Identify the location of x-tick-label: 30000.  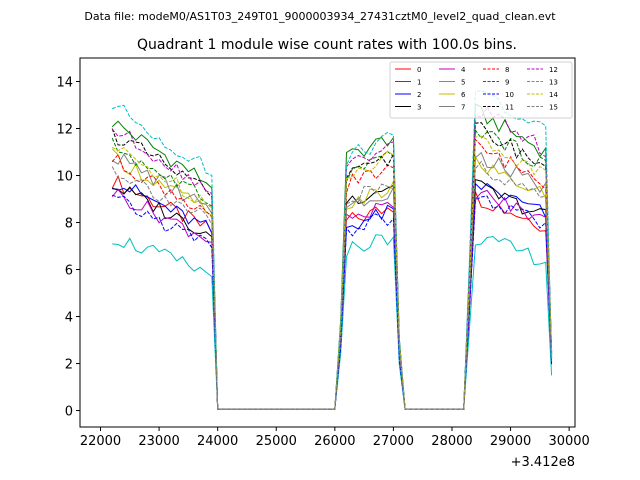
(568, 441).